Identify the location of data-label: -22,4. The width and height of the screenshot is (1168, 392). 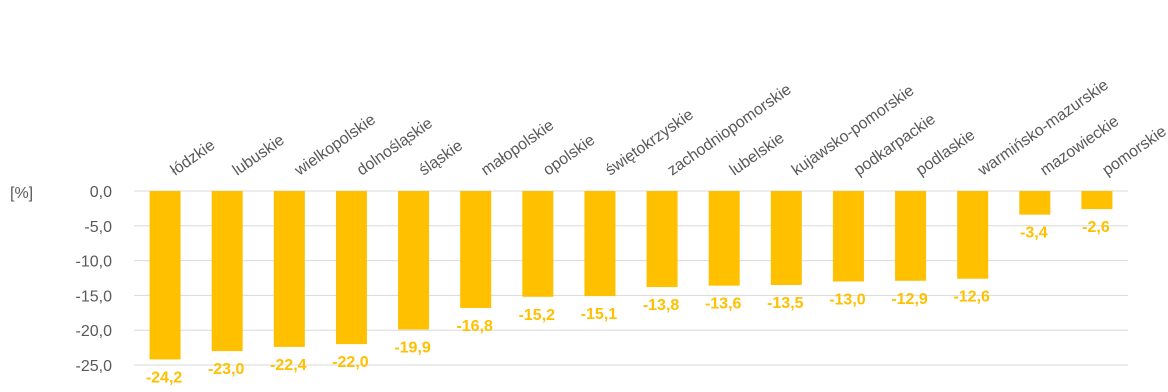
(288, 365).